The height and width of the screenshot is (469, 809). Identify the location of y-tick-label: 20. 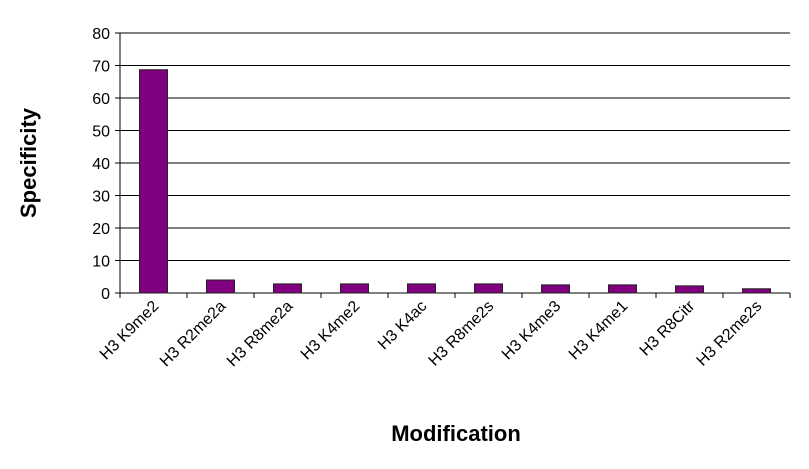
(101, 229).